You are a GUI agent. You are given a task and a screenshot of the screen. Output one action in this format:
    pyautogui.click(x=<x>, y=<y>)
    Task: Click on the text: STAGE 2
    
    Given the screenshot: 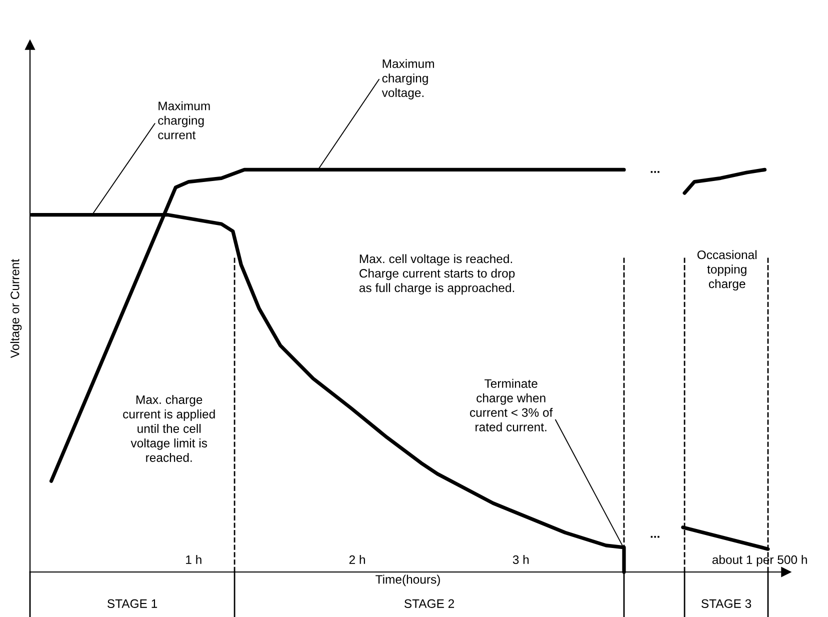 What is the action you would take?
    pyautogui.click(x=429, y=603)
    